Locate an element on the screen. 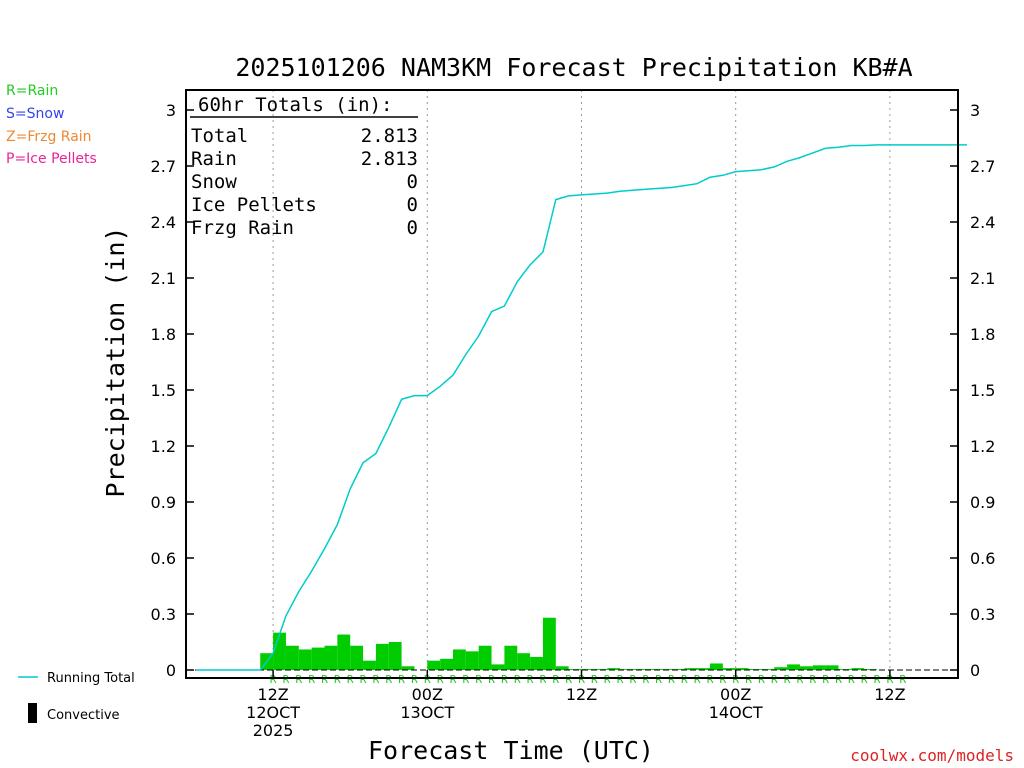 The image size is (1024, 768). y-tick-right-label: 0.6 is located at coordinates (982, 558).